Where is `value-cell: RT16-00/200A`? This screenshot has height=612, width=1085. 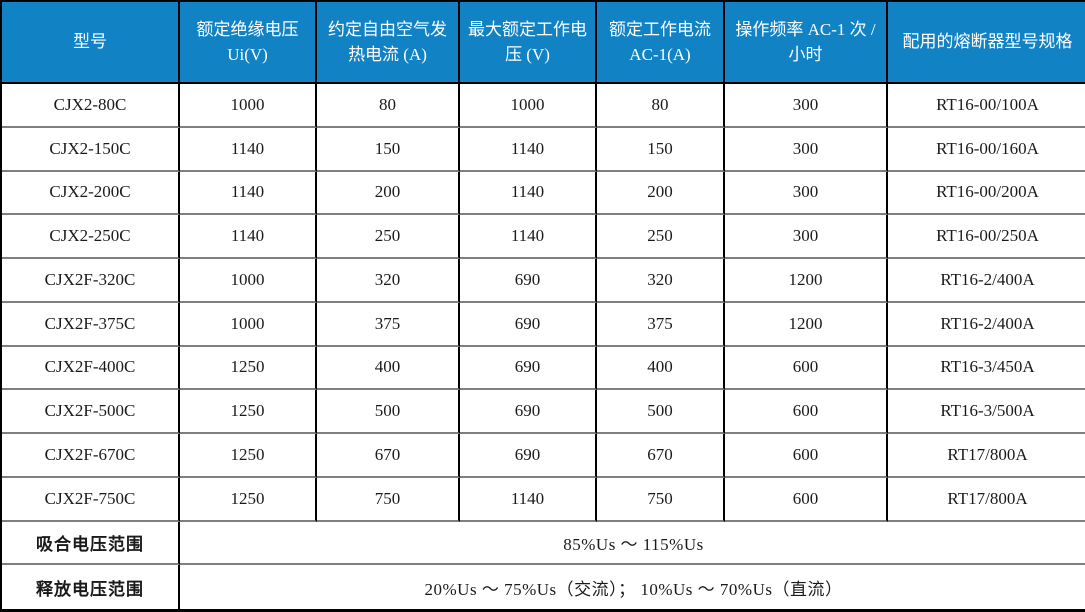
value-cell: RT16-00/200A is located at coordinates (986, 194).